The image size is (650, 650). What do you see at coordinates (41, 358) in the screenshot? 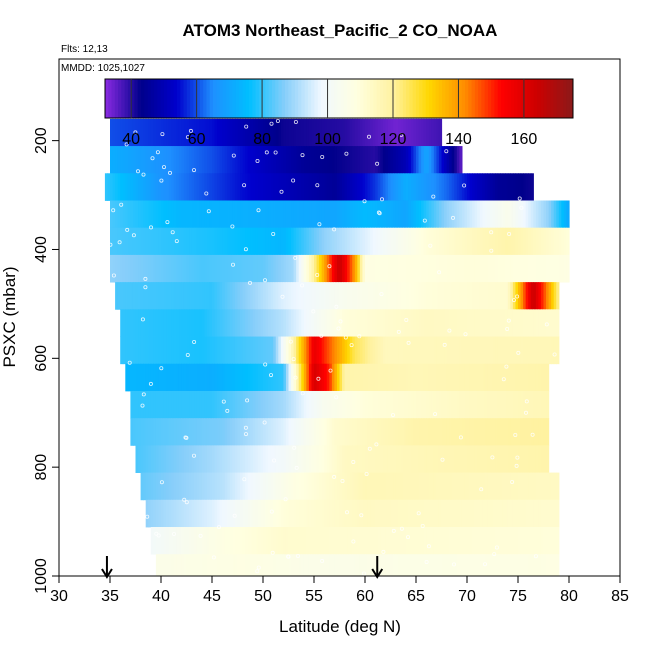
I see `y-tick-label: 600` at bounding box center [41, 358].